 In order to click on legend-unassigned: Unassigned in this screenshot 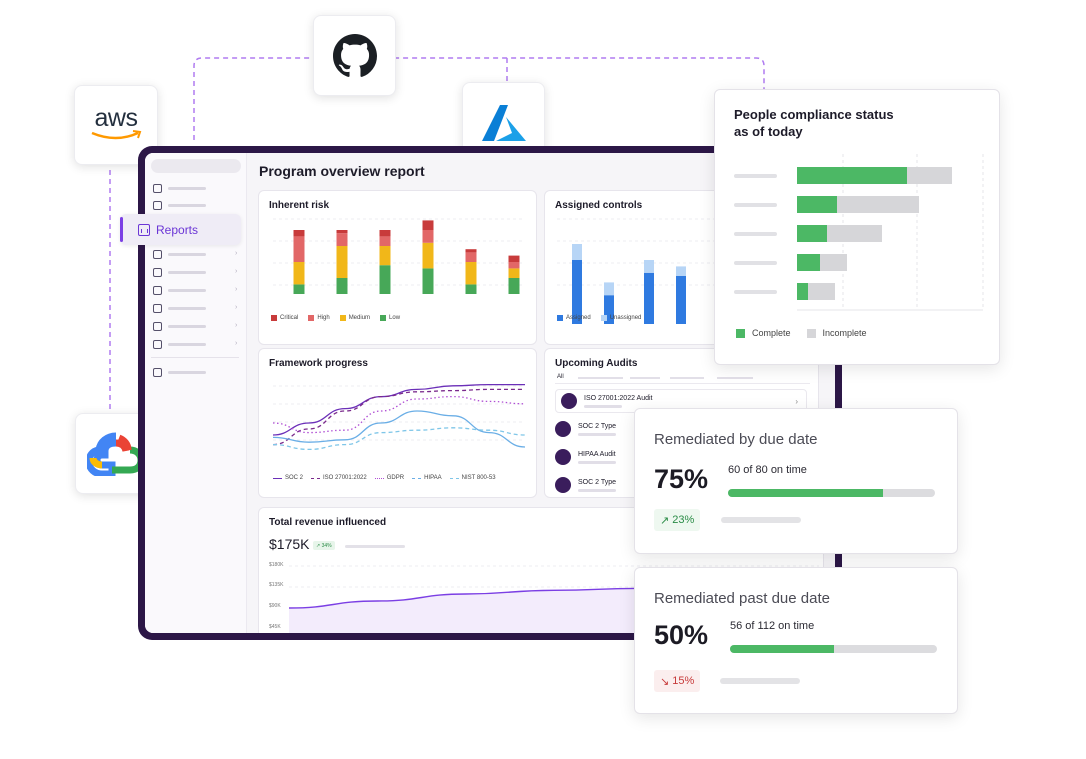, I will do `click(620, 318)`.